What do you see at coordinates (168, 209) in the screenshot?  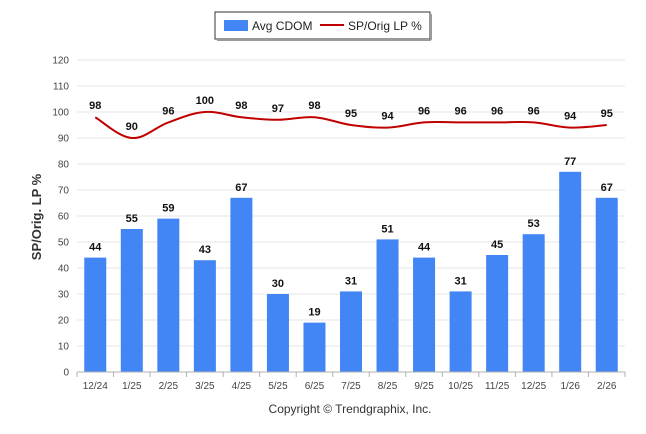 I see `bar-data-label: 59` at bounding box center [168, 209].